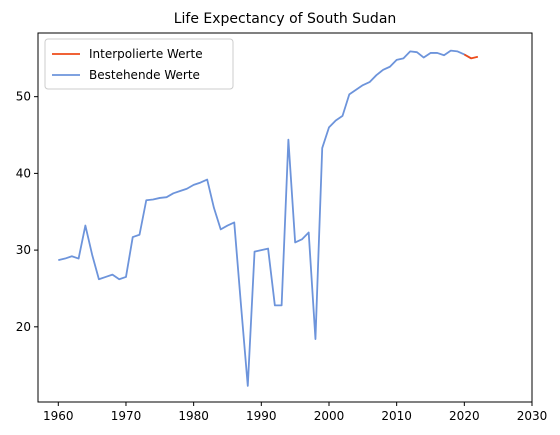 This screenshot has width=560, height=435. What do you see at coordinates (23, 97) in the screenshot?
I see `y-tick-label: 50` at bounding box center [23, 97].